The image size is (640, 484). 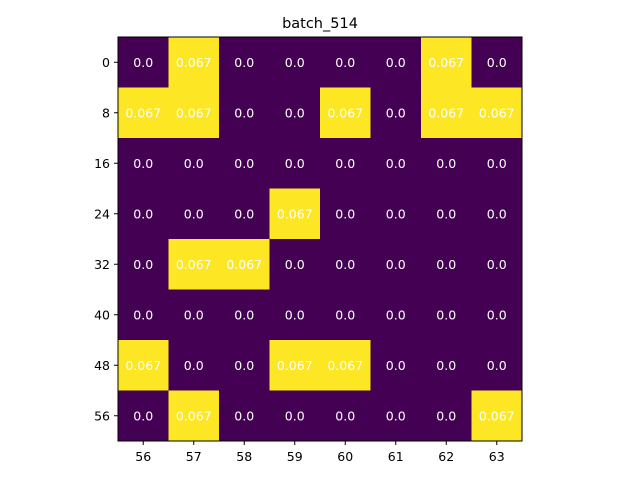 I want to click on heatmap-cell-r7-c7, so click(x=497, y=416).